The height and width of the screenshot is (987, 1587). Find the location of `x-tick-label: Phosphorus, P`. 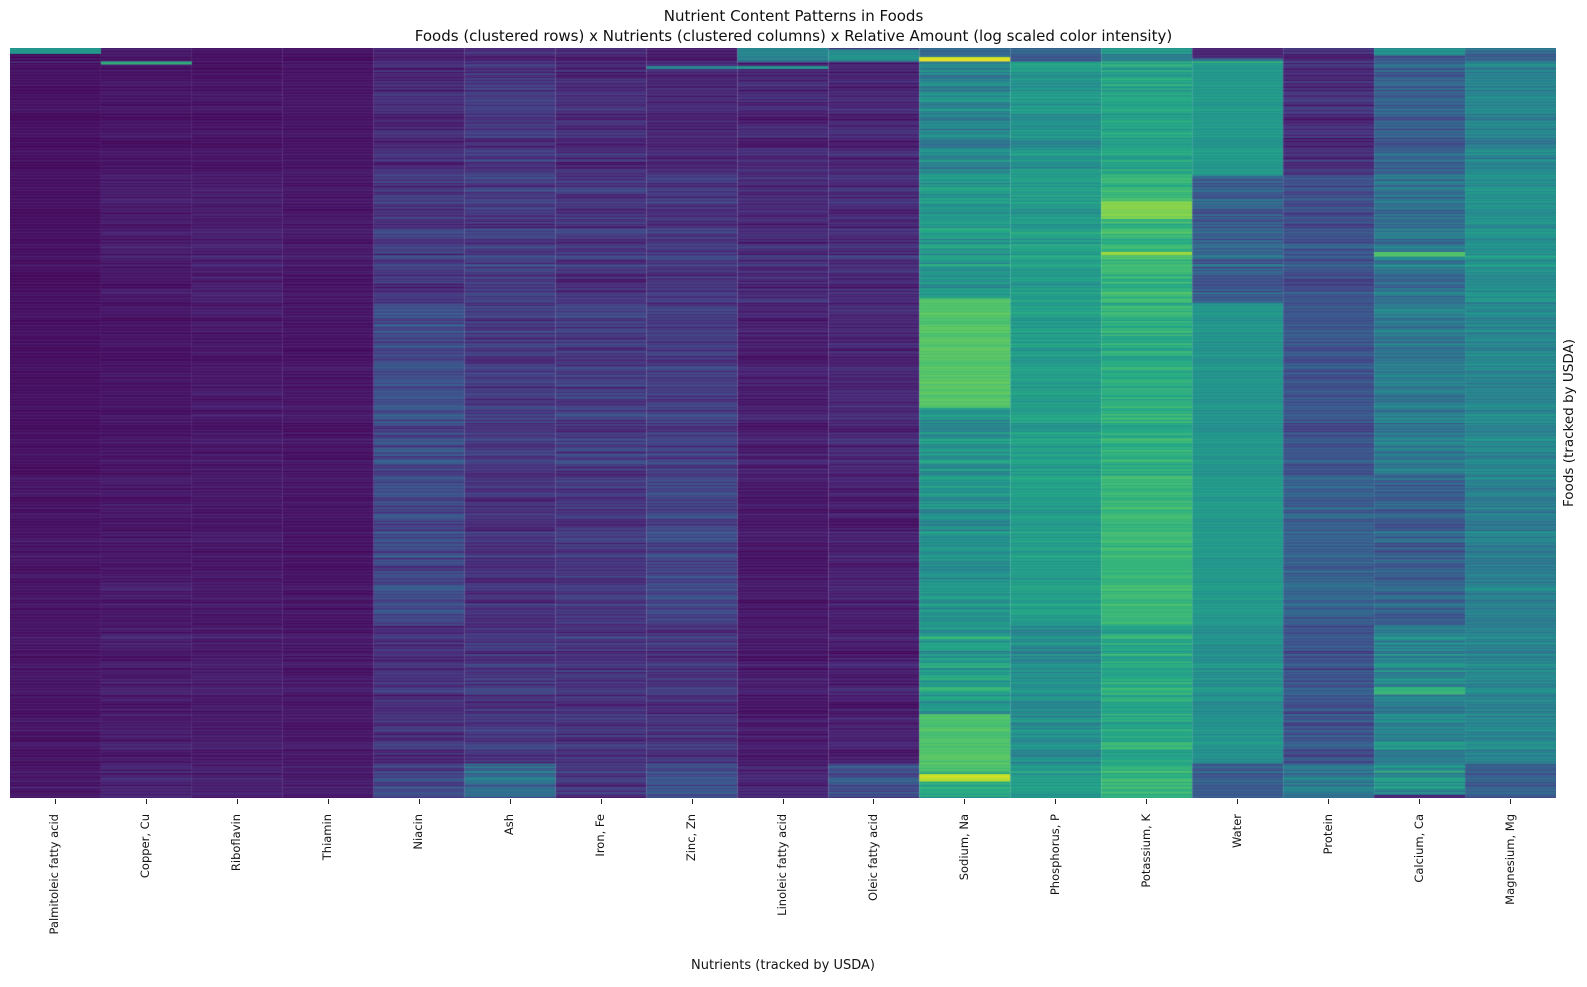

x-tick-label: Phosphorus, P is located at coordinates (1054, 855).